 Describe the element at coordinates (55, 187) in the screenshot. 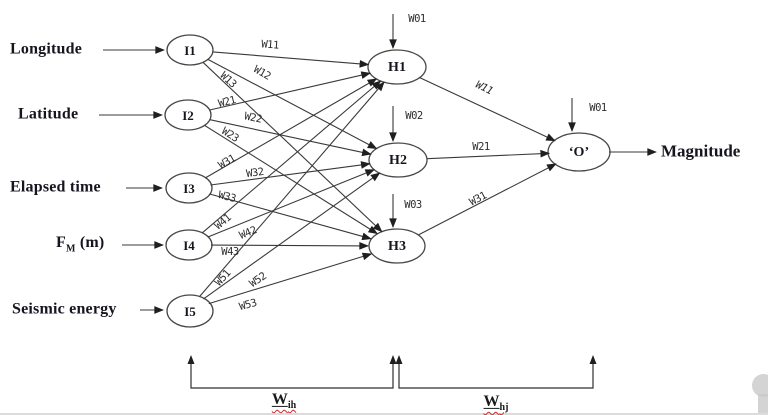

I see `input-label-elapsed-time: Elapsed time` at that location.